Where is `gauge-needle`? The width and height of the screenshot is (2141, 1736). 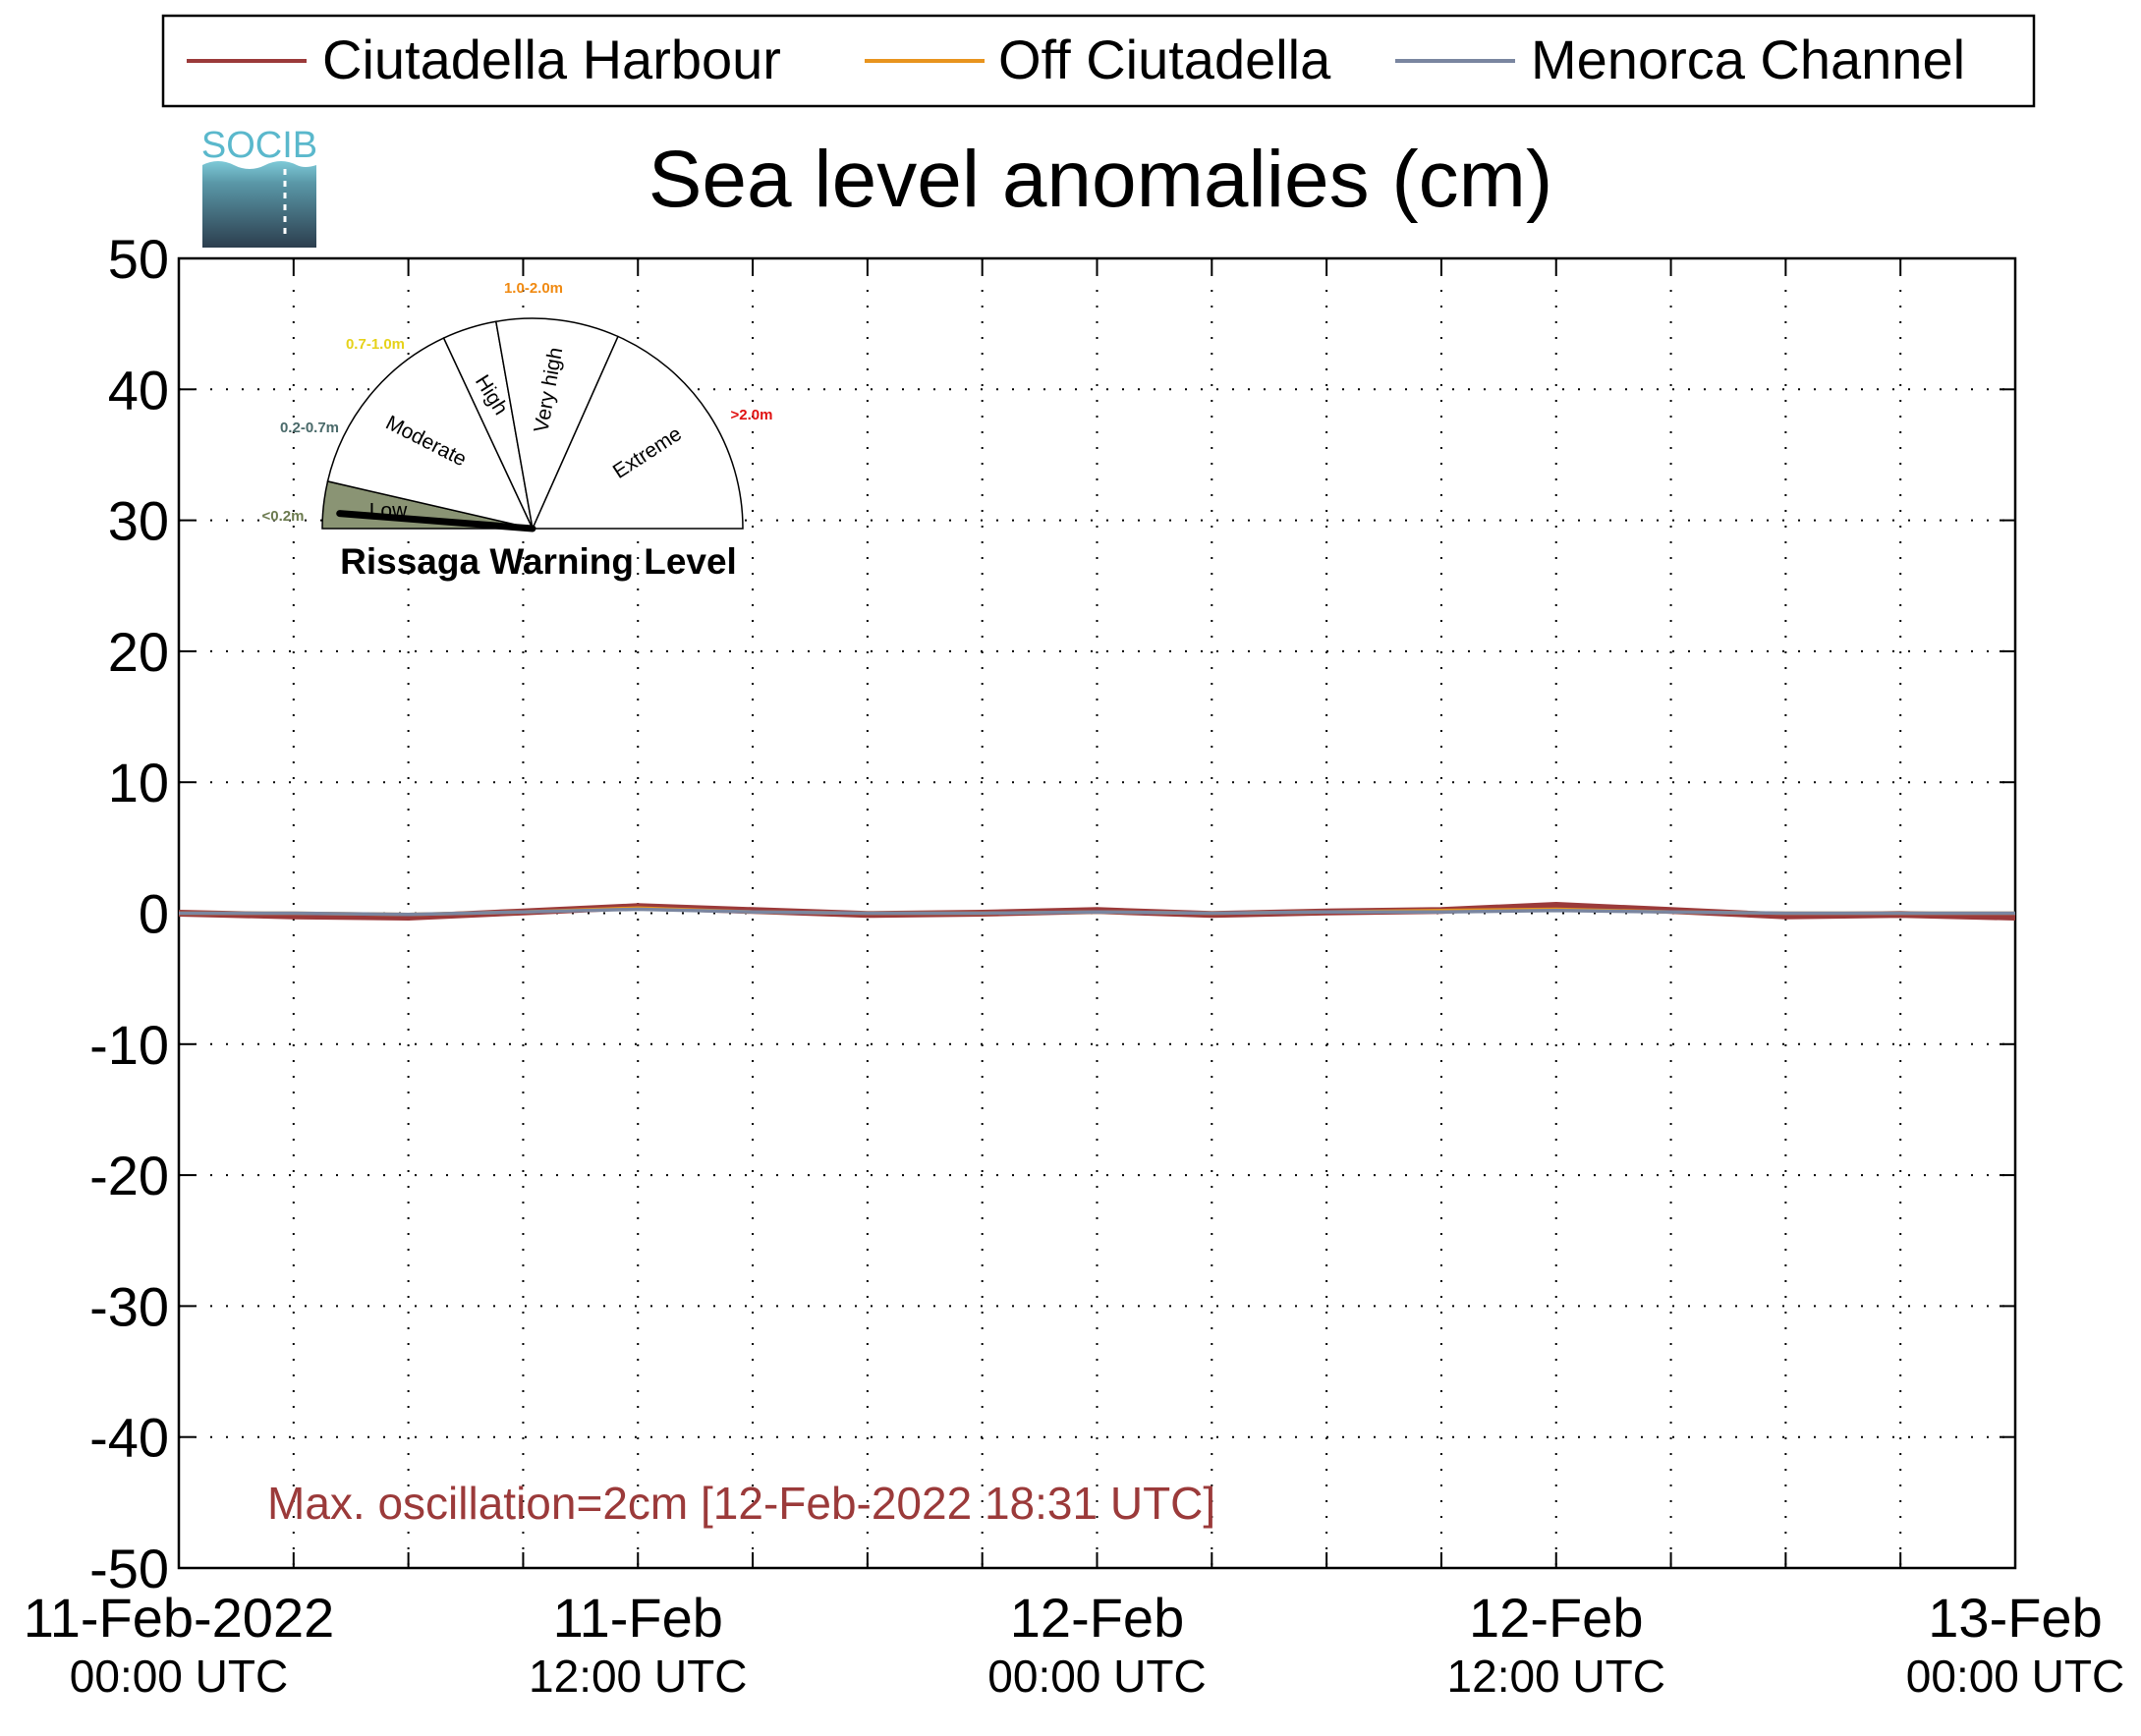
gauge-needle is located at coordinates (436, 521).